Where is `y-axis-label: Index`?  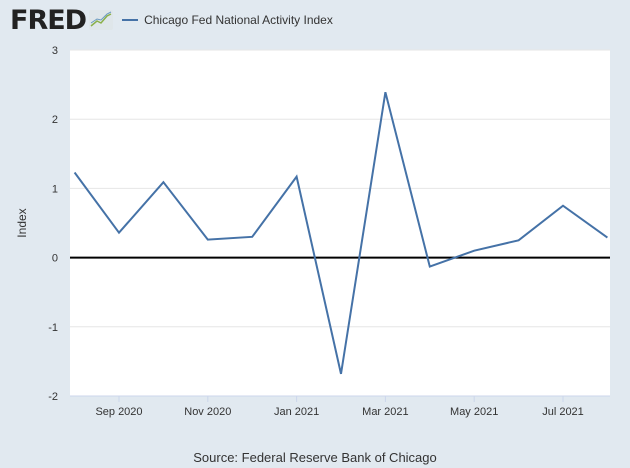
y-axis-label: Index is located at coordinates (22, 222).